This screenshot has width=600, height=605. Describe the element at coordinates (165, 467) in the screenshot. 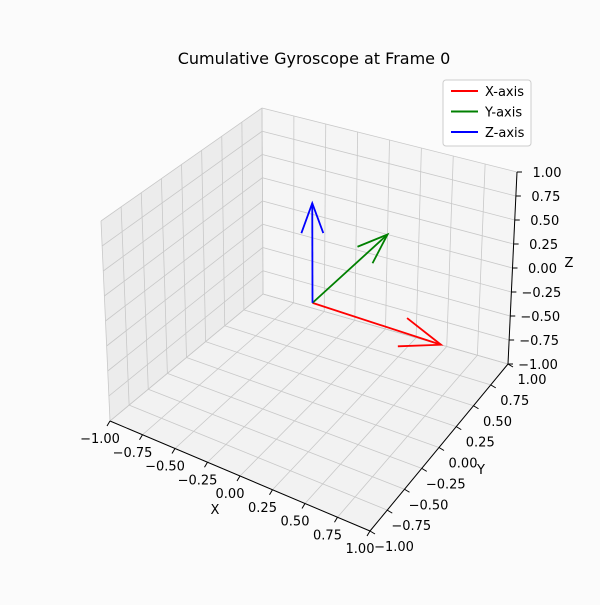

I see `x-tick-label: −0.50` at that location.